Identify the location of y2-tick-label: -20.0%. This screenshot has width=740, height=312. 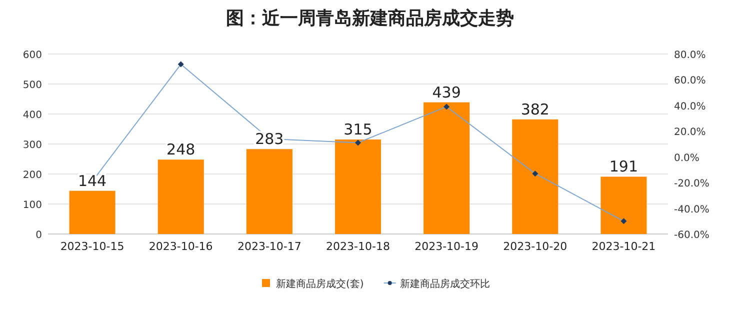
(692, 184).